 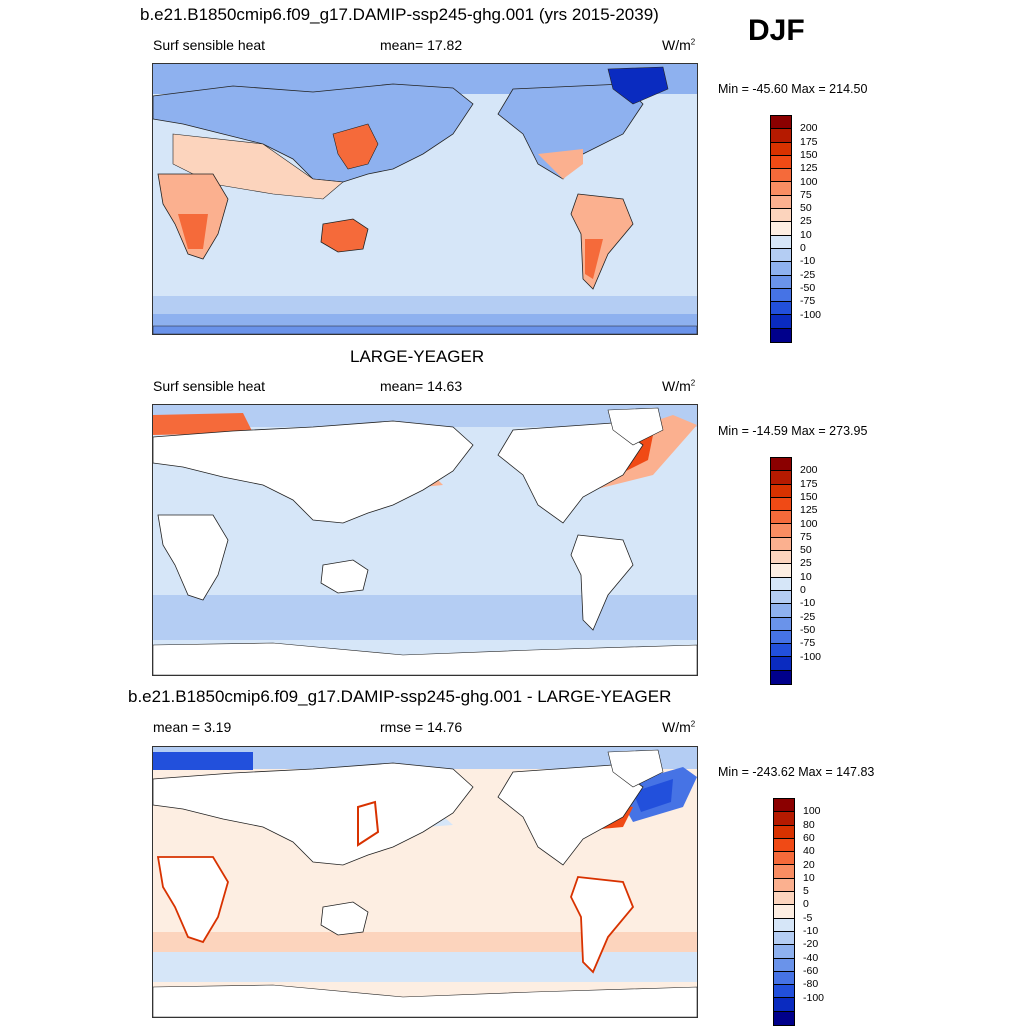 I want to click on colorbar-tick-label: -60, so click(x=811, y=970).